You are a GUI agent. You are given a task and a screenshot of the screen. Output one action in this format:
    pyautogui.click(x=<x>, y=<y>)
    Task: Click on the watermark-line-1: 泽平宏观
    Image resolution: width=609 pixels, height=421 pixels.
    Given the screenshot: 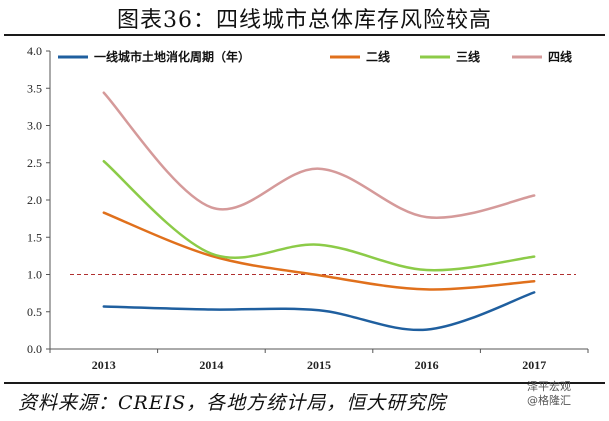 What is the action you would take?
    pyautogui.click(x=549, y=386)
    